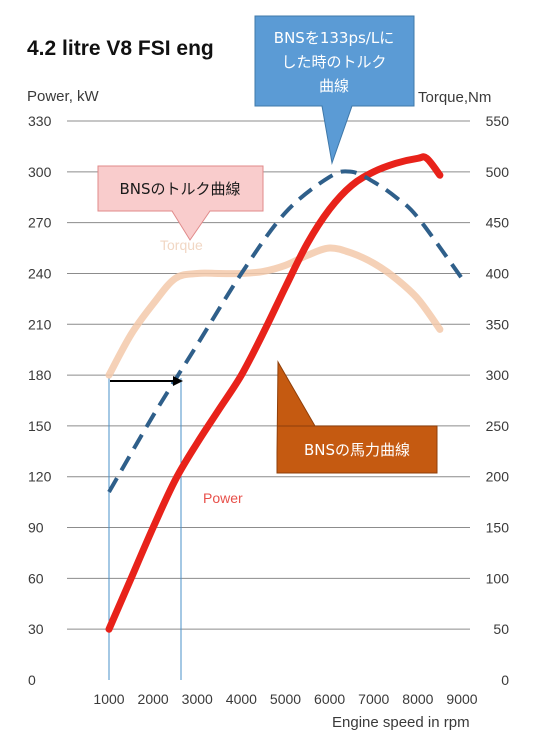 The height and width of the screenshot is (743, 539). Describe the element at coordinates (179, 189) in the screenshot. I see `callout-bns-torque-text: BNSのトルク曲線` at that location.